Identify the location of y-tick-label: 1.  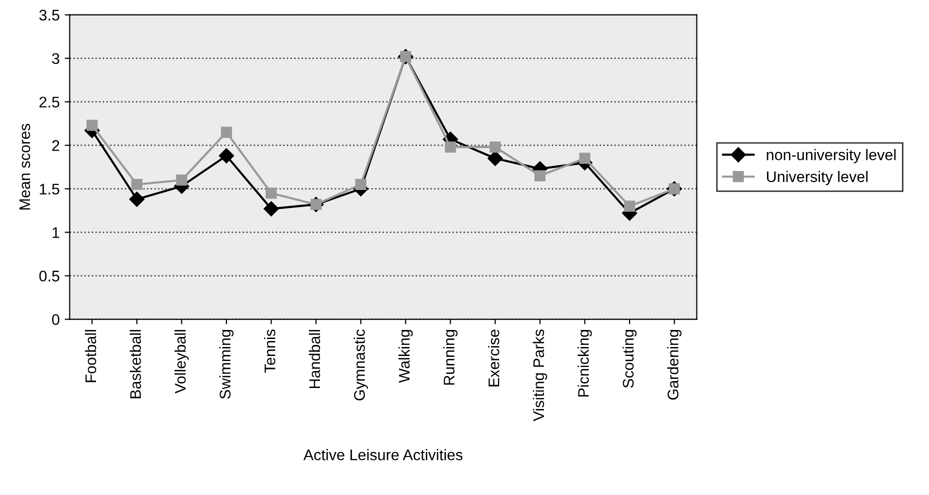
(56, 232).